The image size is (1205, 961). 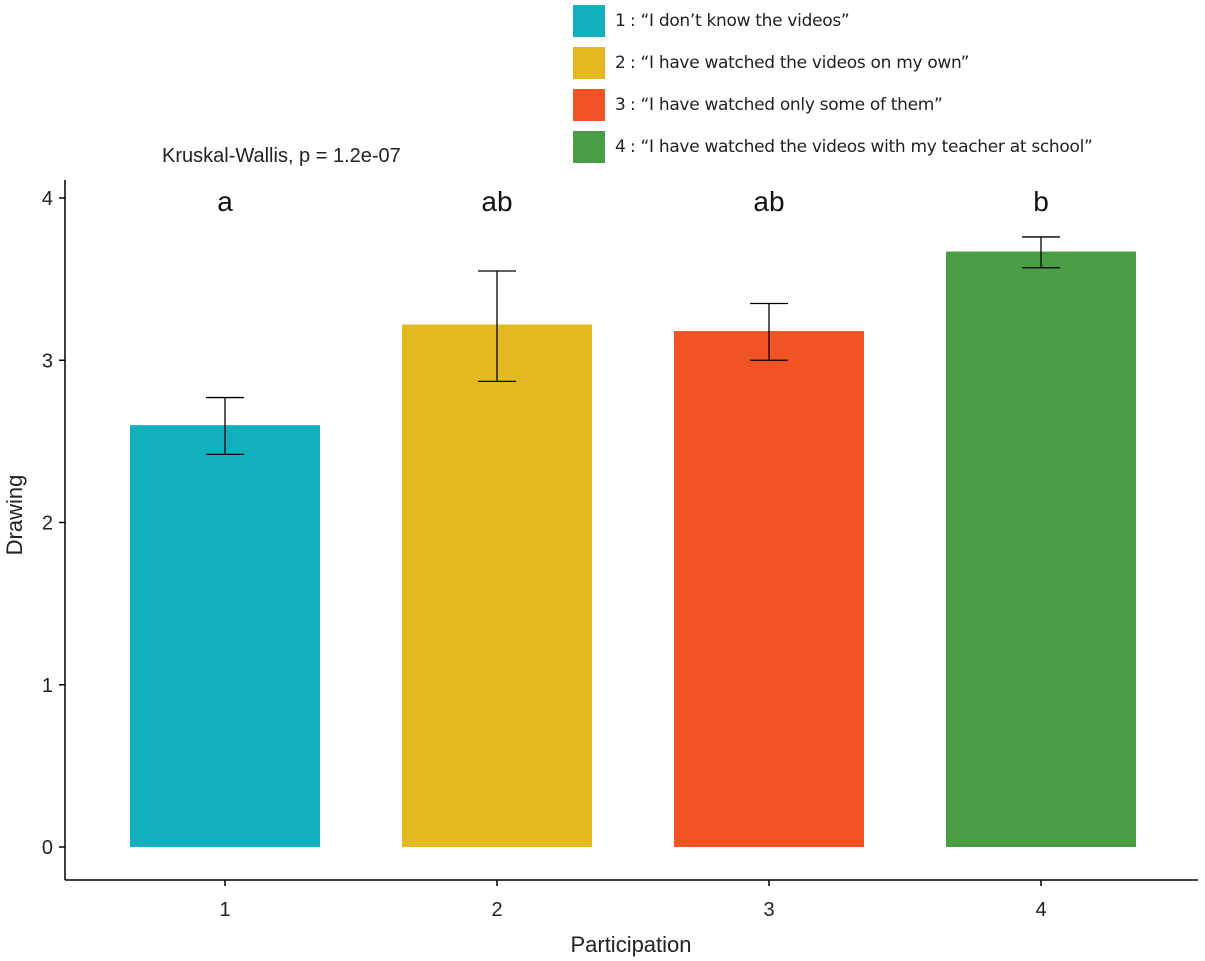 What do you see at coordinates (799, 63) in the screenshot?
I see `legend-label: : “I have watched the videos on my own”` at bounding box center [799, 63].